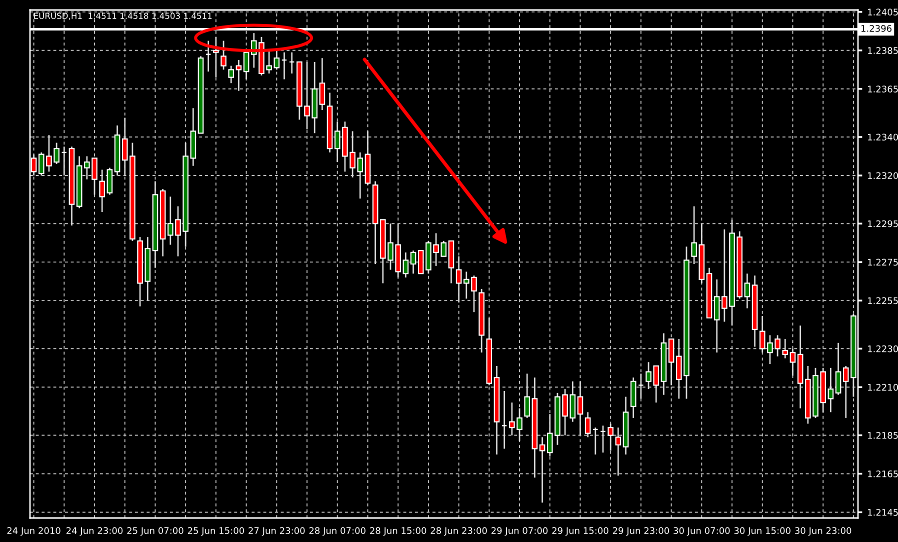 The image size is (898, 542). Describe the element at coordinates (580, 531) in the screenshot. I see `x-tick-label: 29 Jun 15:00` at that location.